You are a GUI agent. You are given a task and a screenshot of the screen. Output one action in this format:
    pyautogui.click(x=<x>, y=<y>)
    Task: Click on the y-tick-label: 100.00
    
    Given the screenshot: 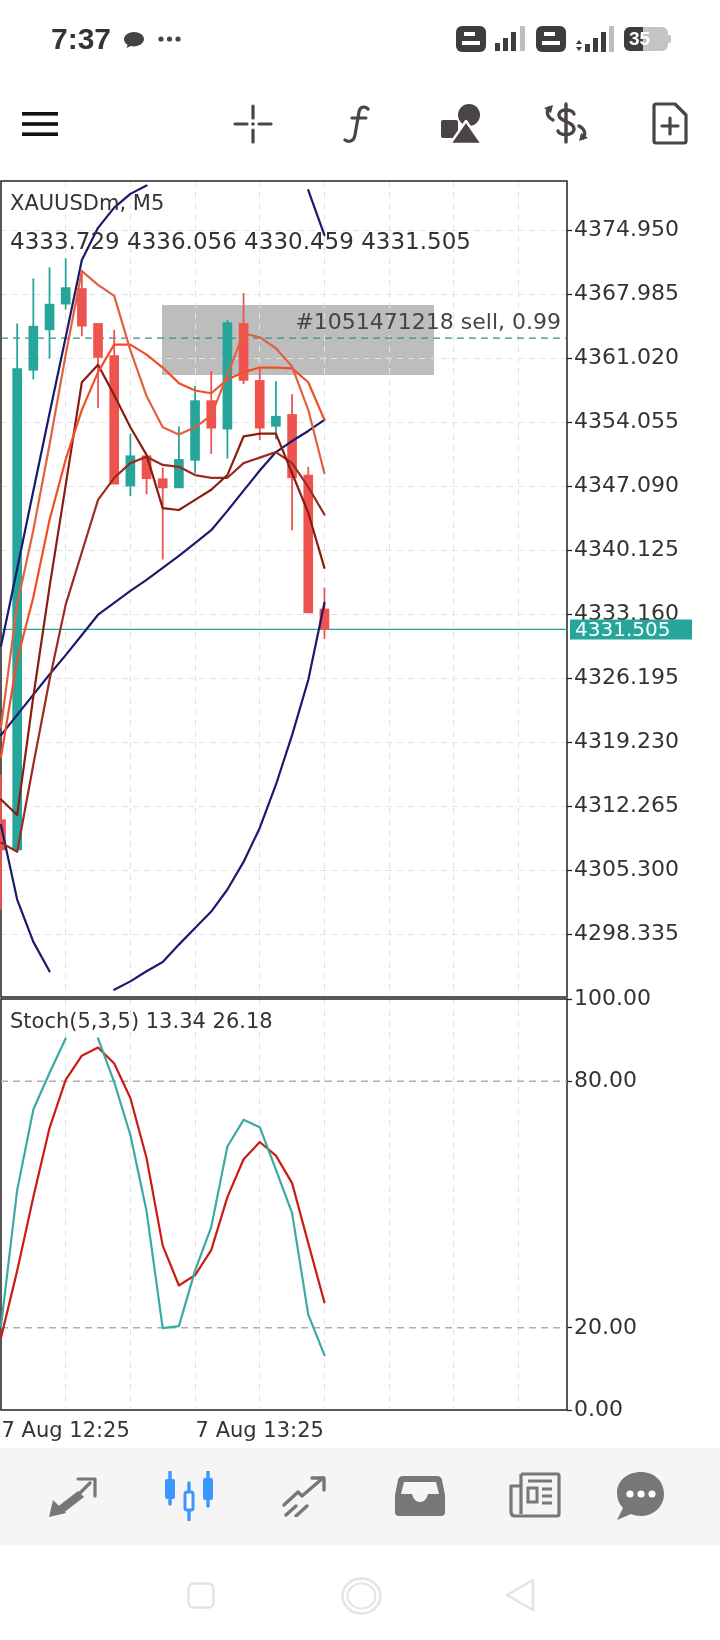 What is the action you would take?
    pyautogui.click(x=612, y=997)
    